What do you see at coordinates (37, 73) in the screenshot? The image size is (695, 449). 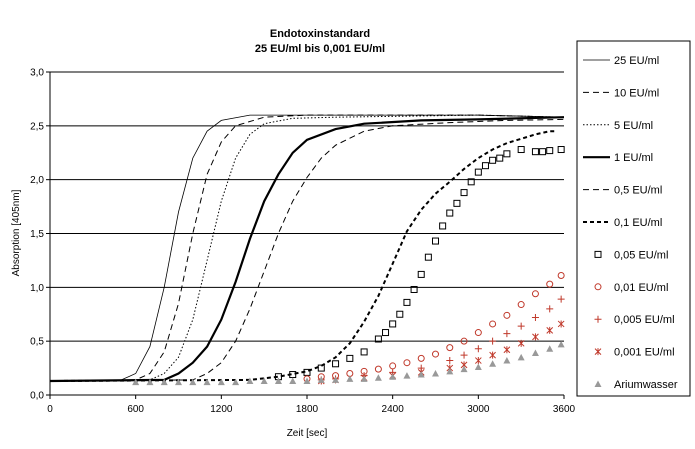 I see `y-tick-label: 3,0` at bounding box center [37, 73].